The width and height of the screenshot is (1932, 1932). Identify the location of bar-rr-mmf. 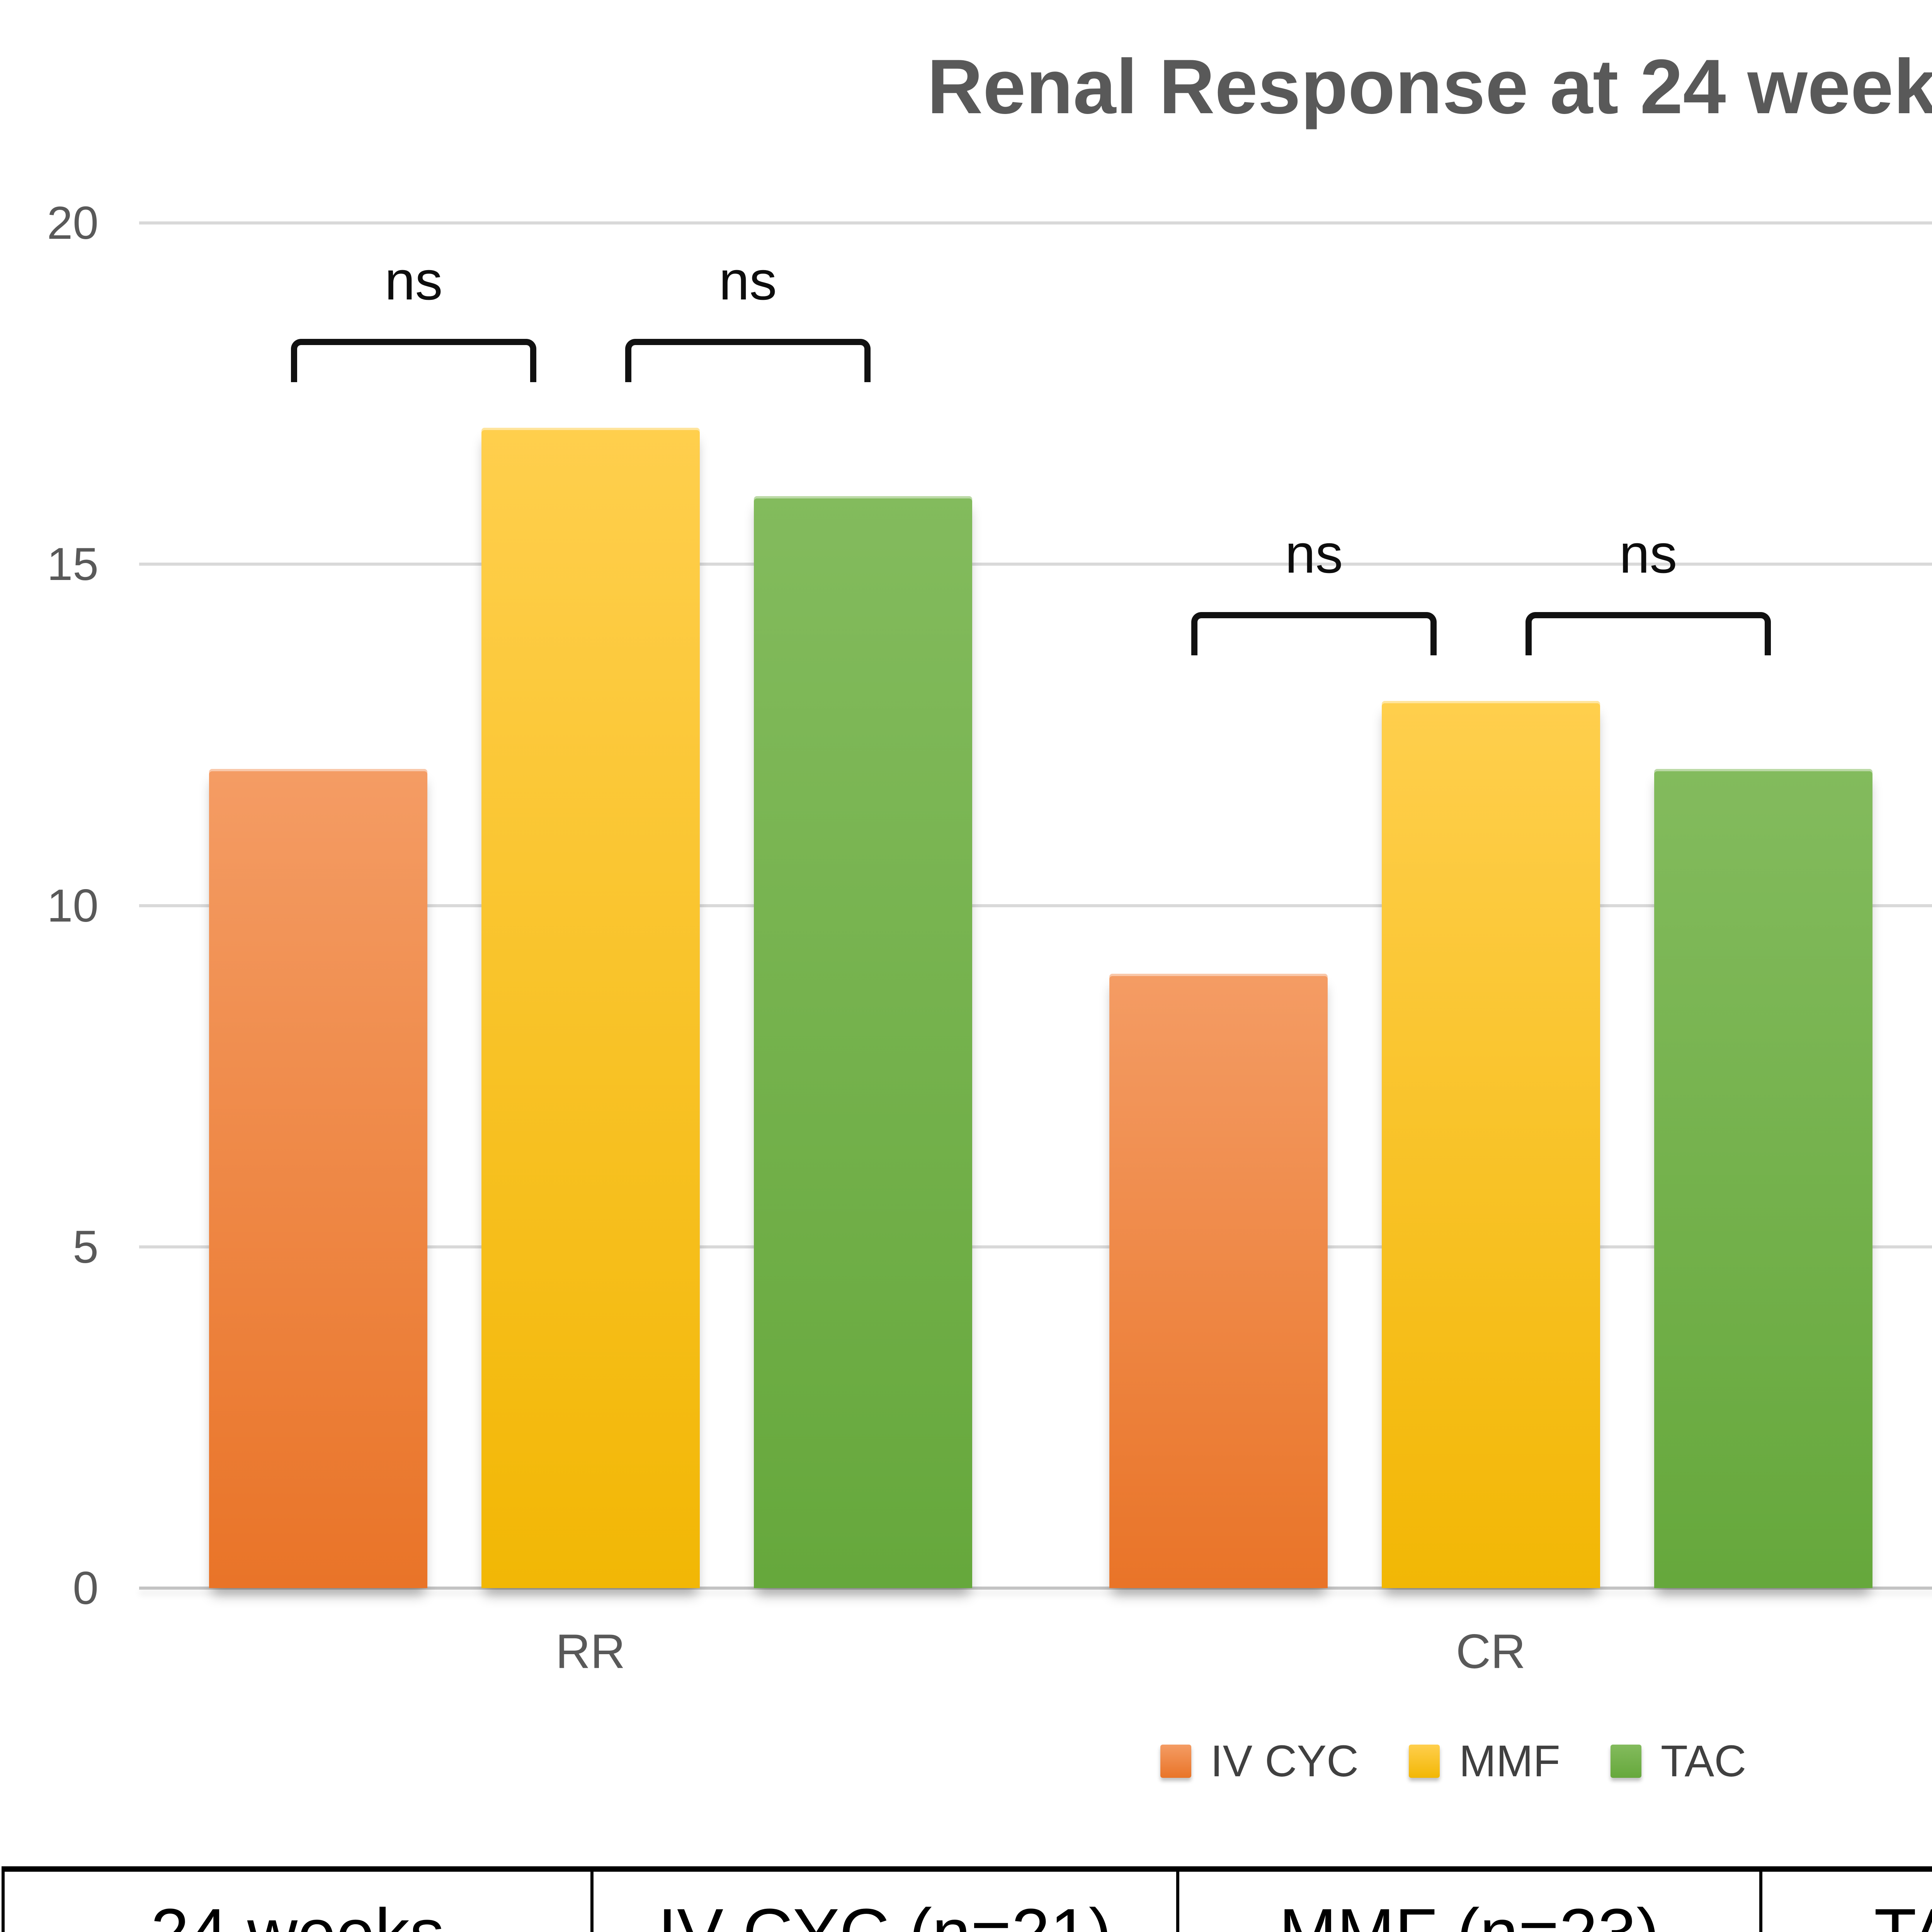
(590, 1007).